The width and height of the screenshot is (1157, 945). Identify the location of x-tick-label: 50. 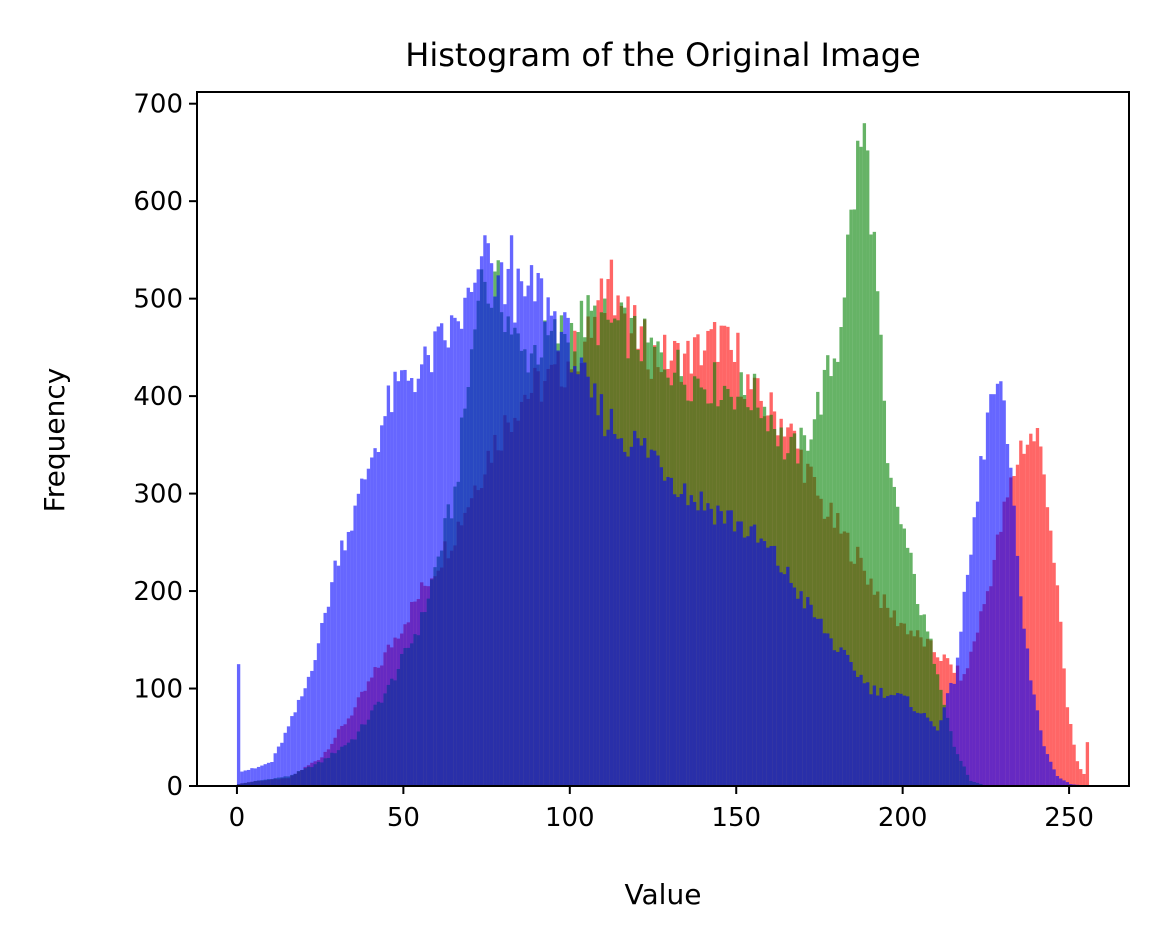
(403, 818).